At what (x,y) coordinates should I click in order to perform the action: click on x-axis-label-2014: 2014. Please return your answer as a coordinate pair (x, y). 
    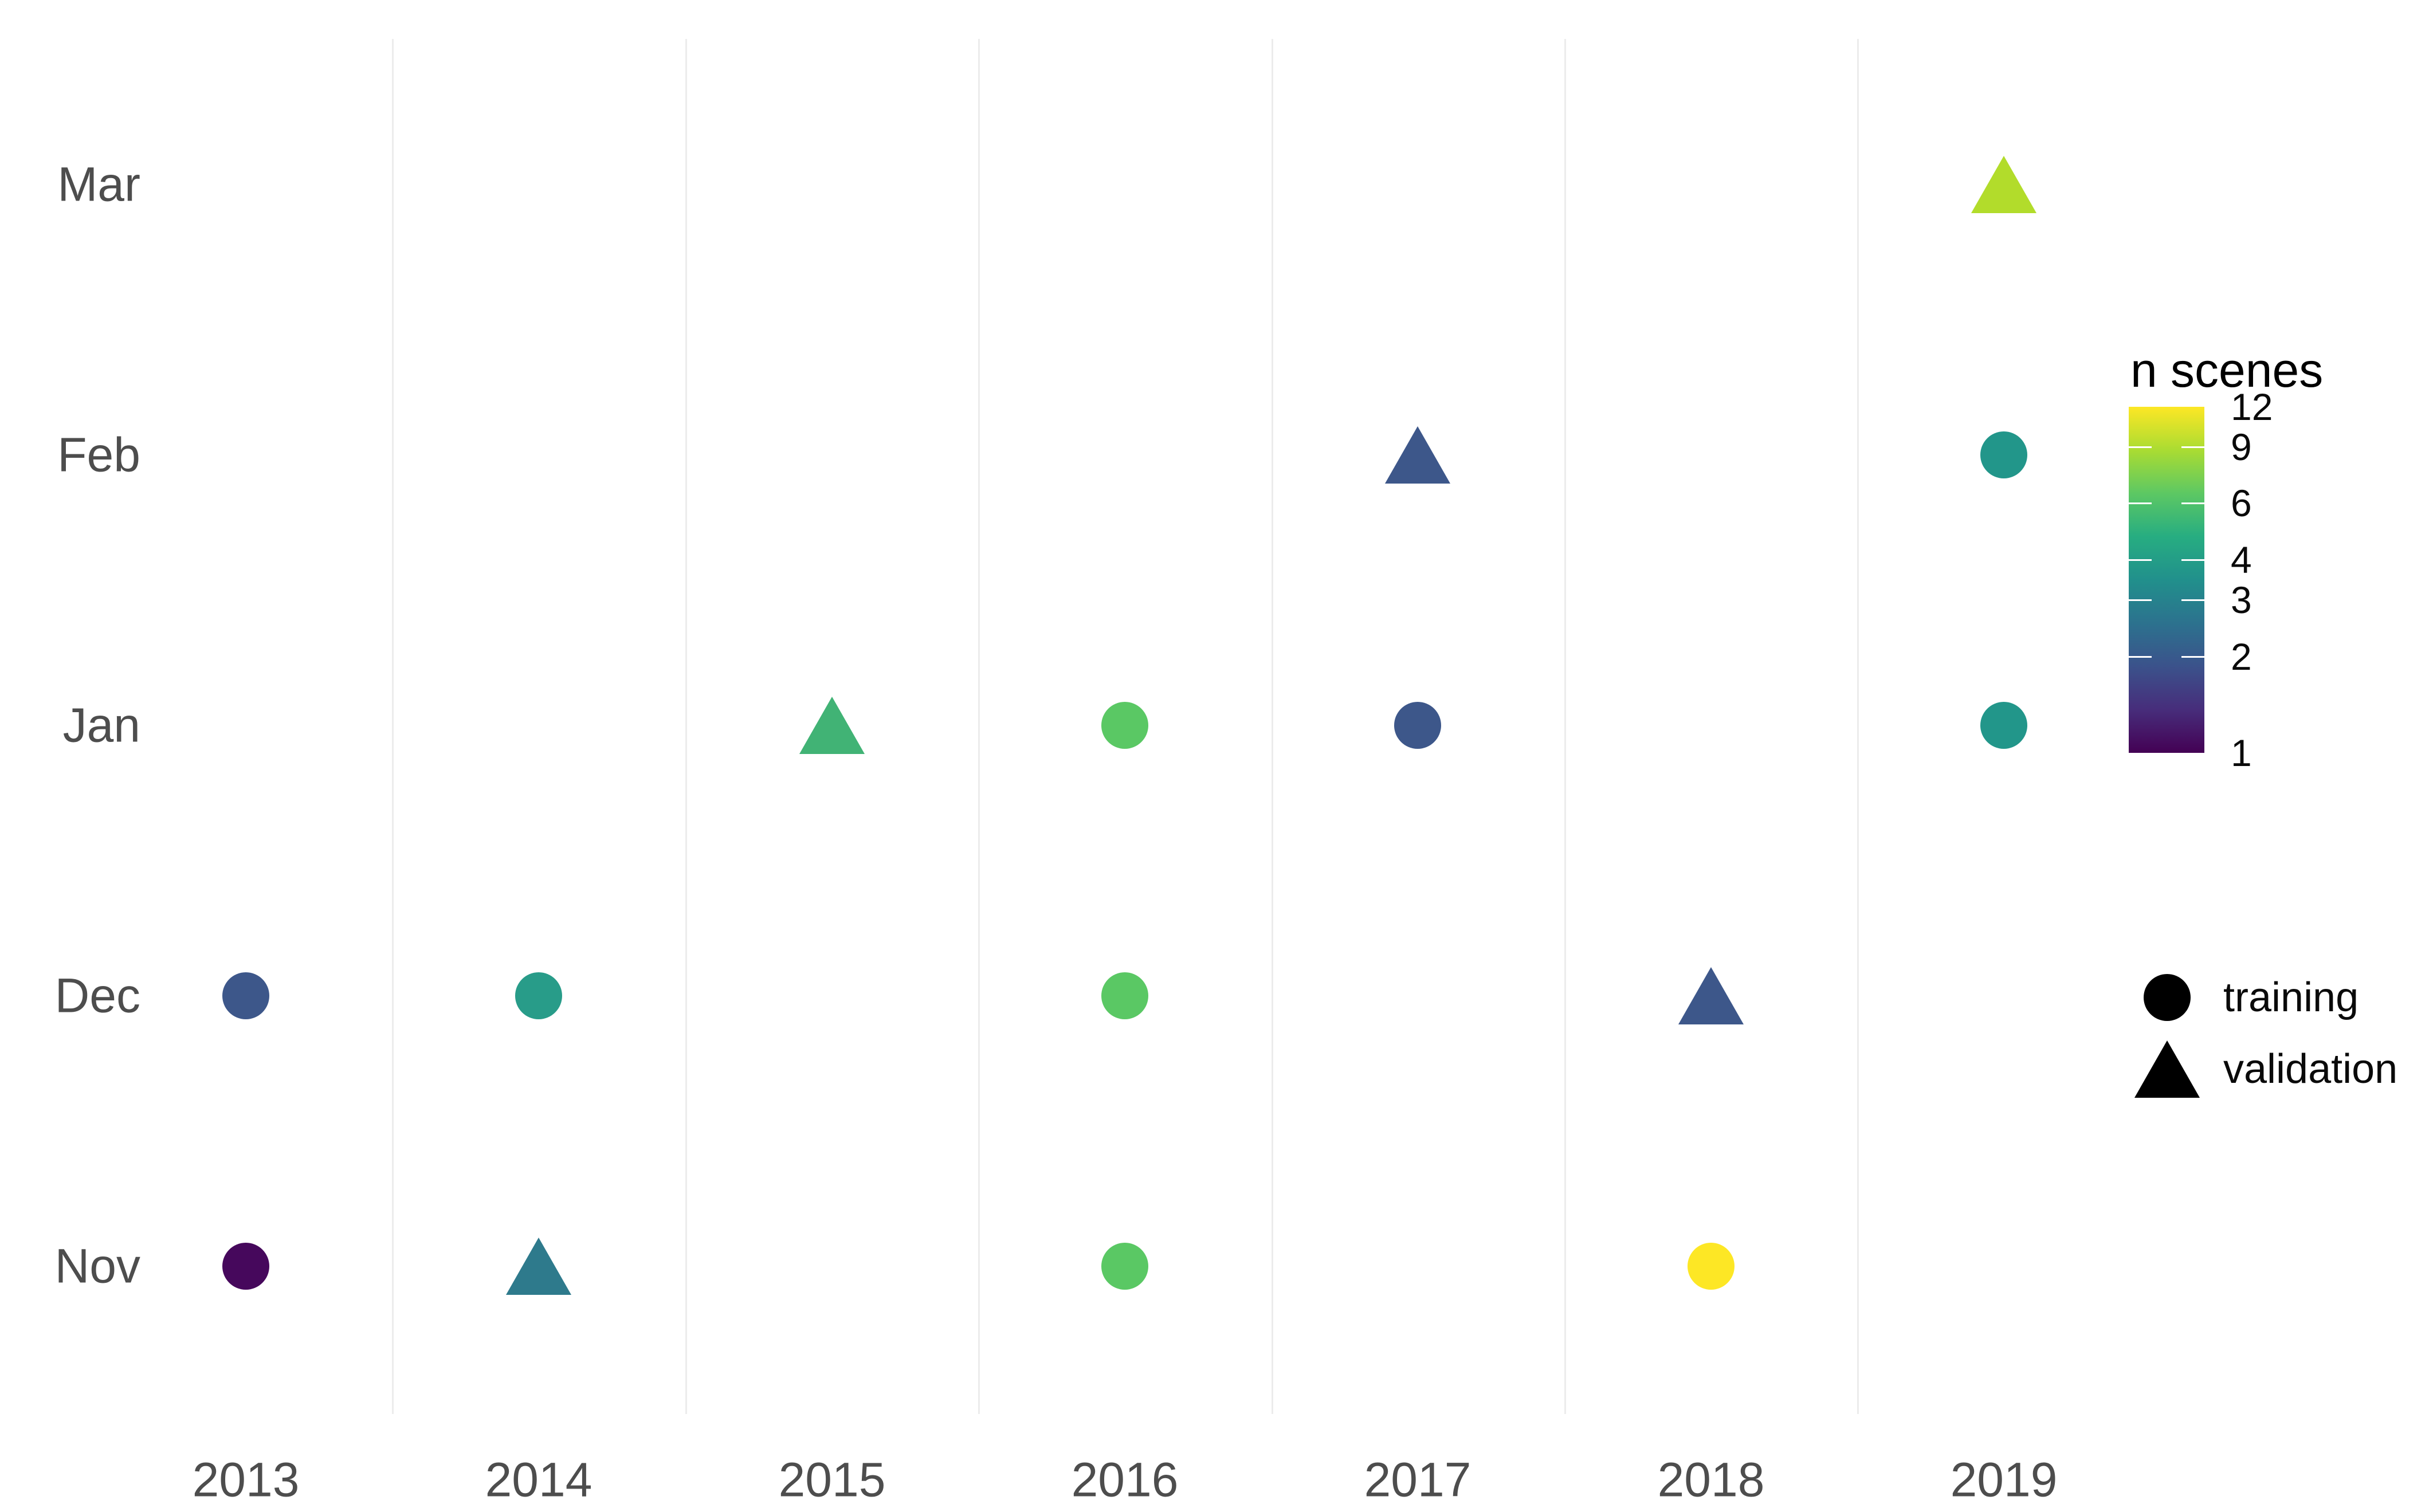
    Looking at the image, I should click on (538, 1480).